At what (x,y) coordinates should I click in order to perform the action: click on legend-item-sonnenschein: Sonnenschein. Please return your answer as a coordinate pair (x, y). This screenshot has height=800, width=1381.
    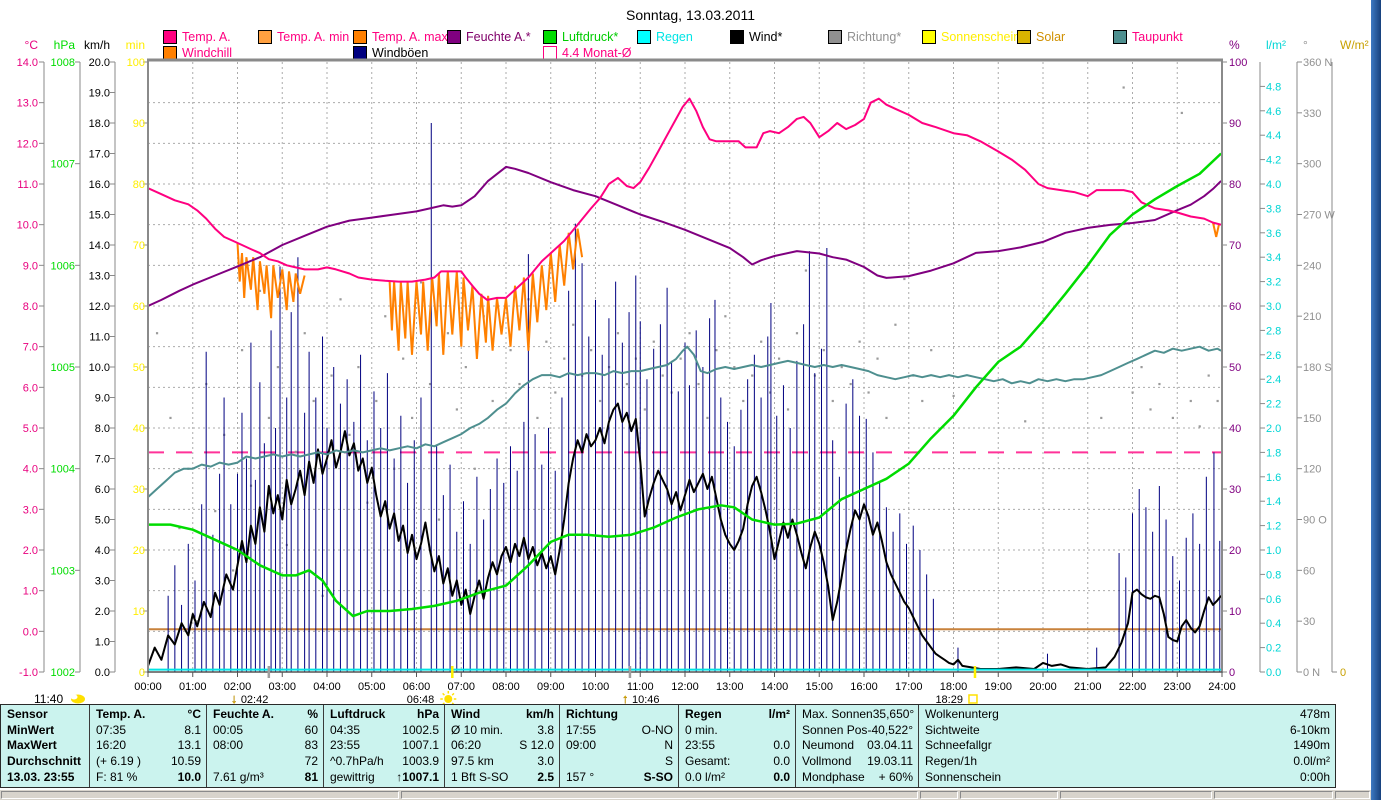
    Looking at the image, I should click on (971, 36).